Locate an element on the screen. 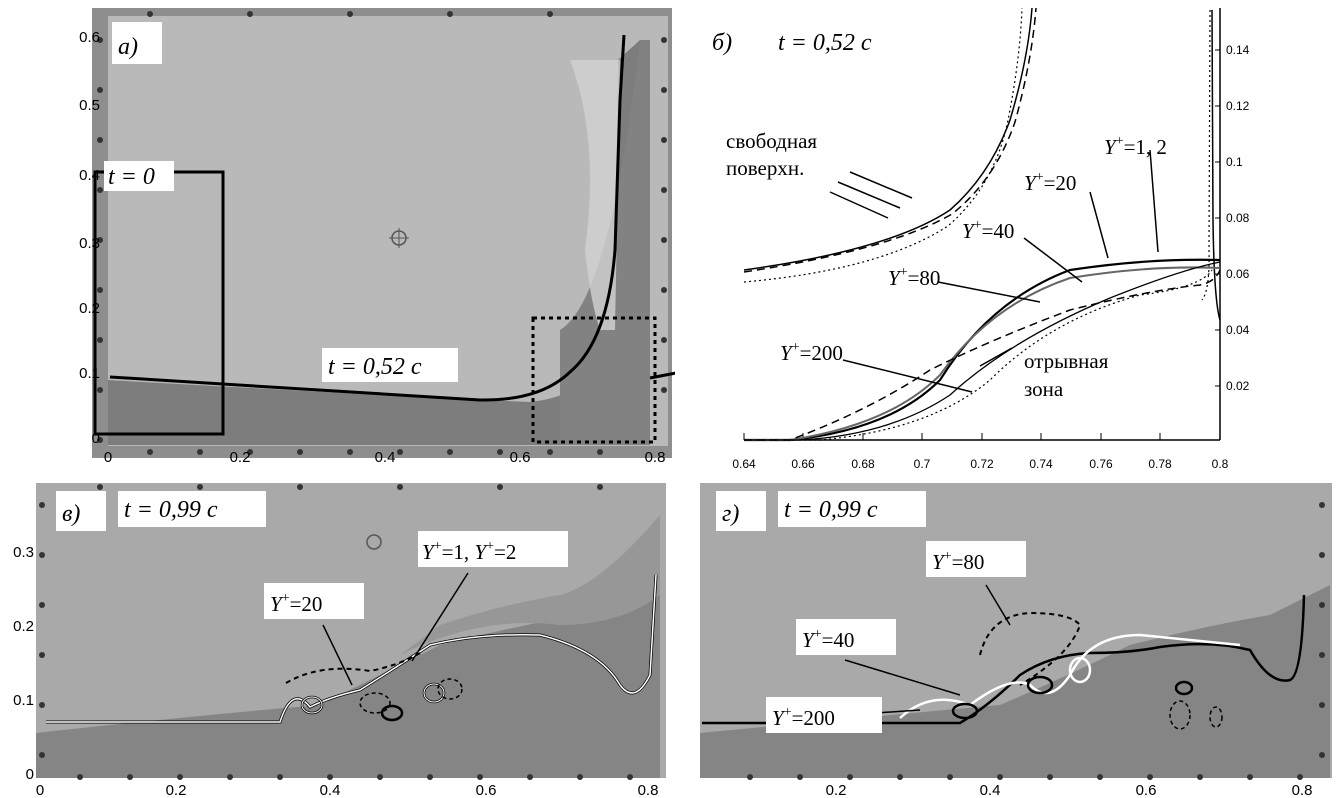 The height and width of the screenshot is (798, 1339). panel-b-y-tick: 0.14 is located at coordinates (1238, 50).